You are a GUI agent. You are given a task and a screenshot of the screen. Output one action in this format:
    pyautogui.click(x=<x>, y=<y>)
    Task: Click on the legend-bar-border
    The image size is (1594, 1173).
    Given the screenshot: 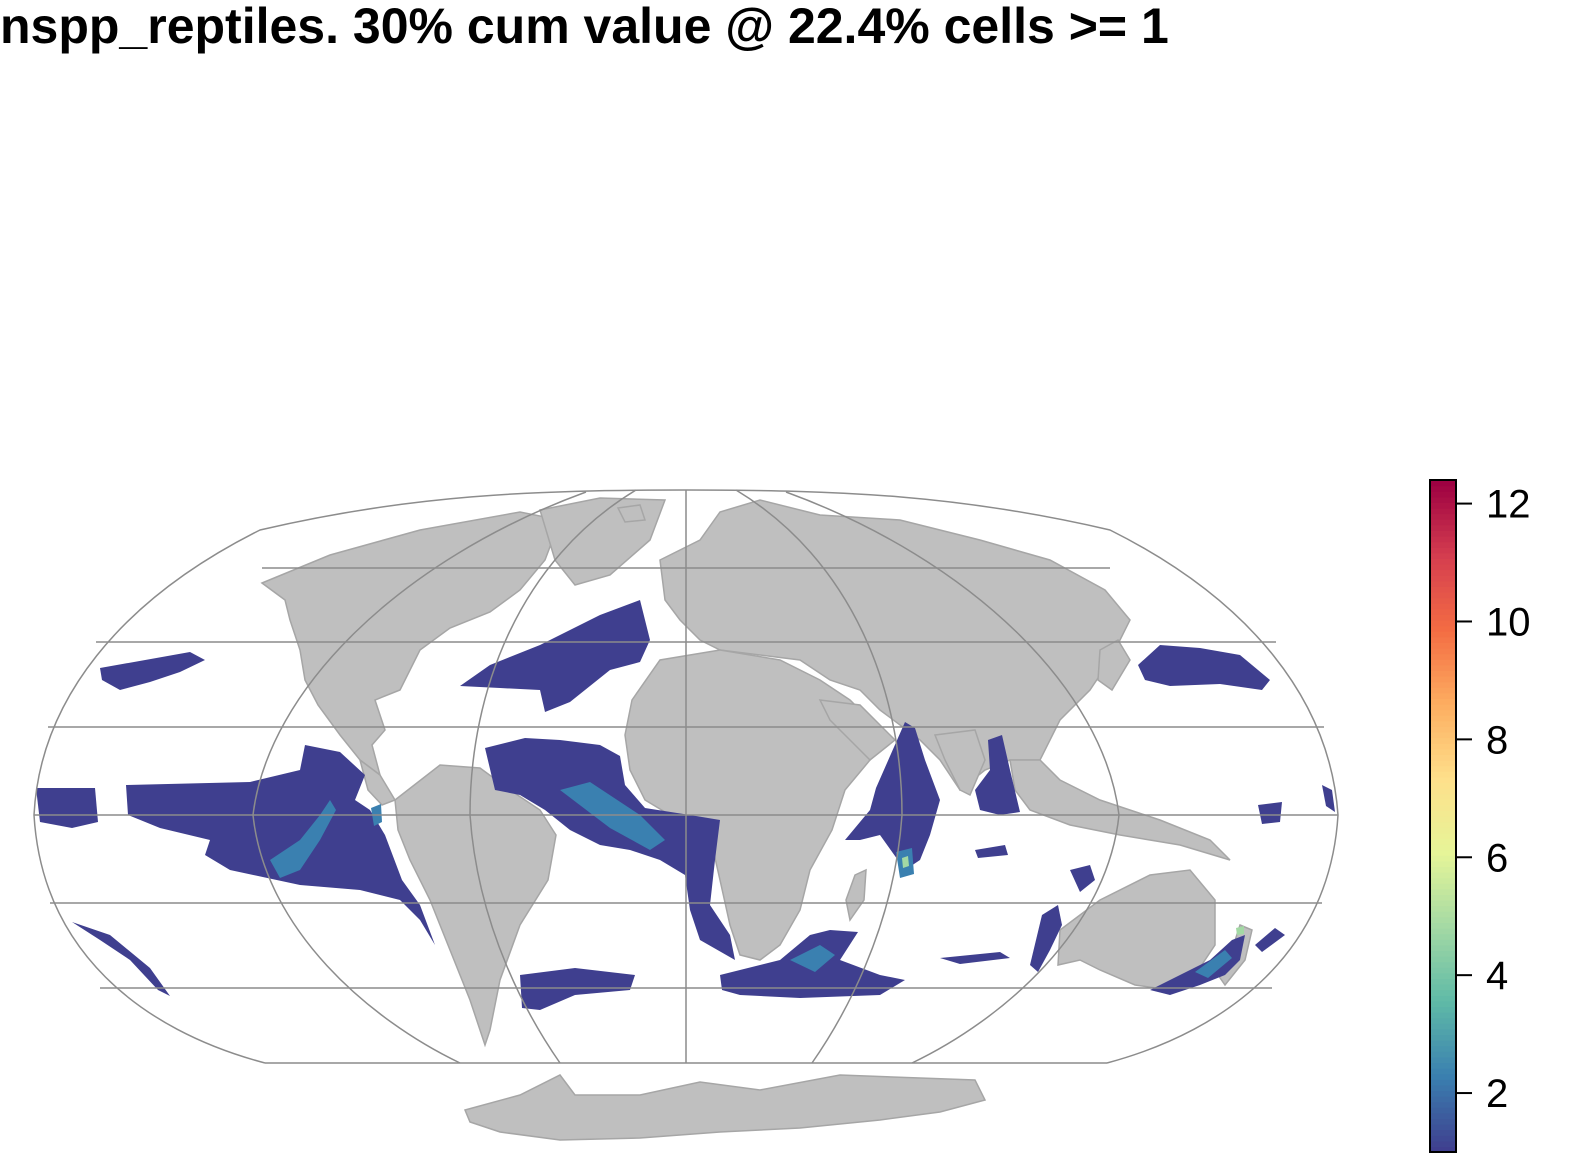 What is the action you would take?
    pyautogui.click(x=1443, y=816)
    